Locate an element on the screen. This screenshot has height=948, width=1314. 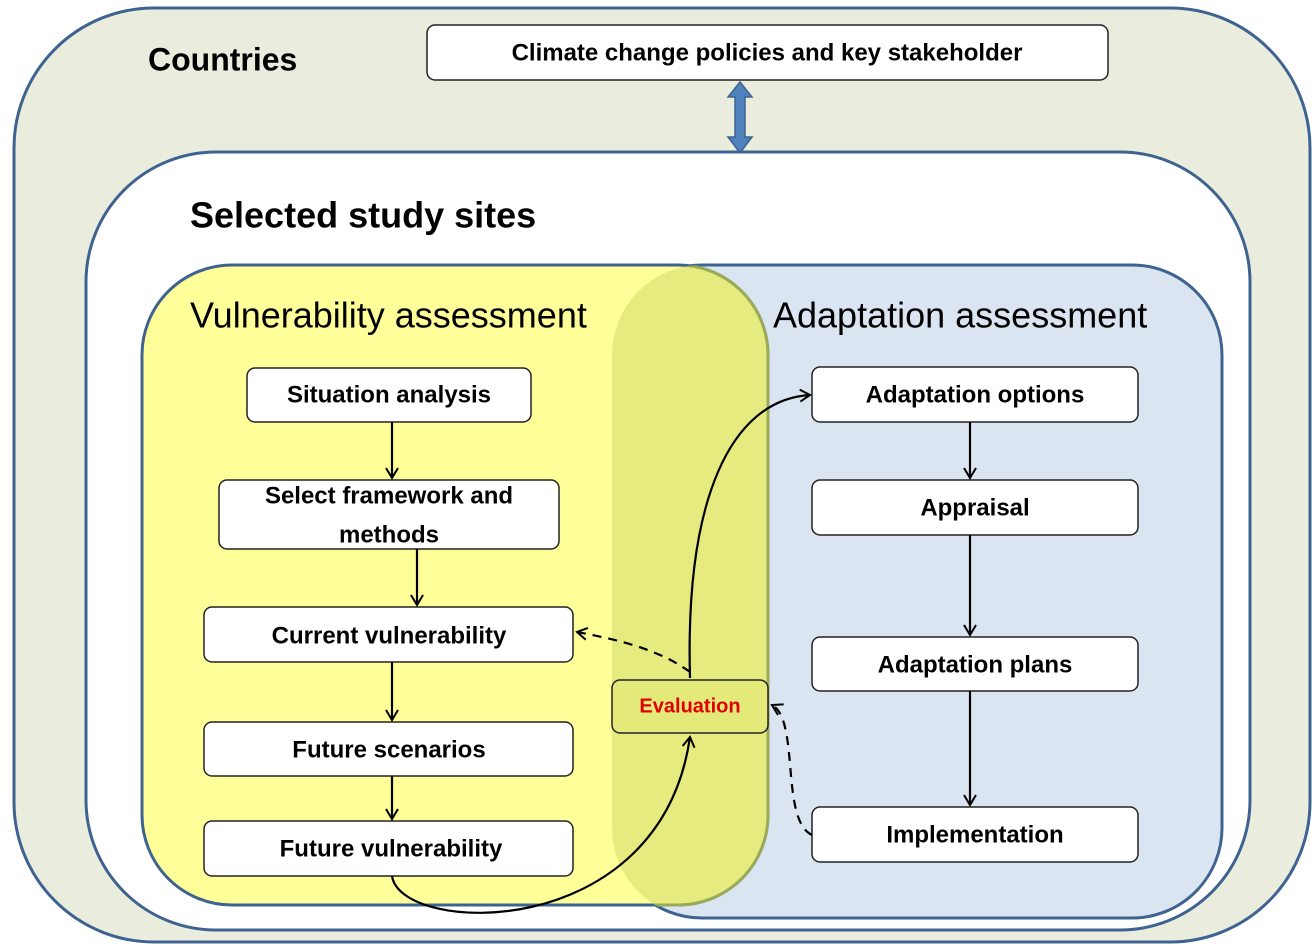
step-label: Current vulnerability is located at coordinates (389, 635).